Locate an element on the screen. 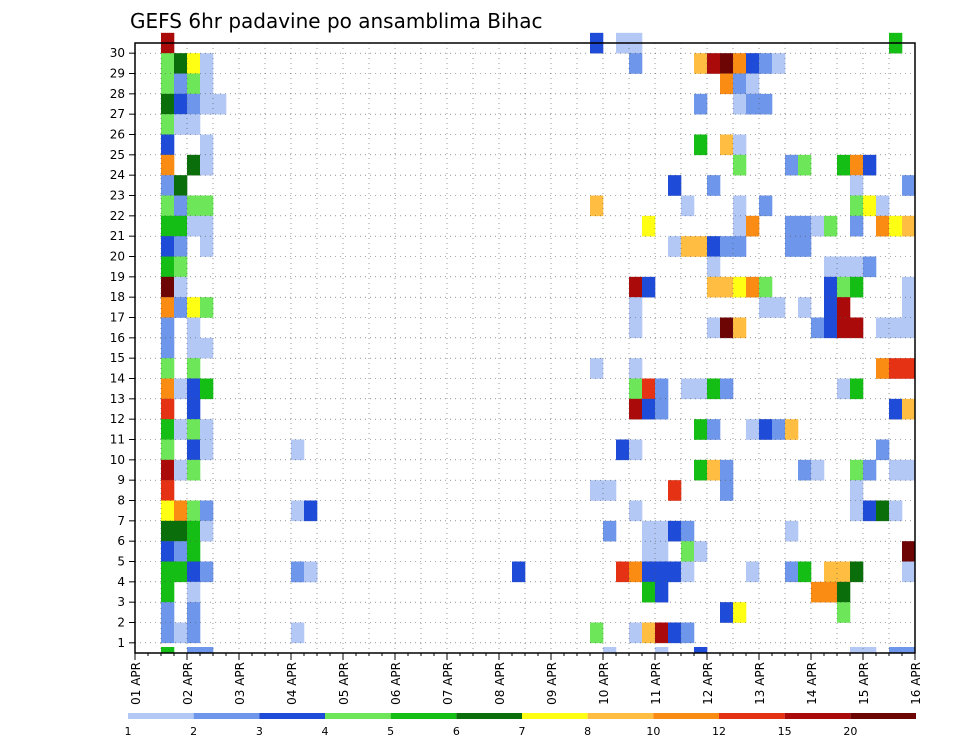 The width and height of the screenshot is (960, 742). x-tick-label: 16 APR is located at coordinates (916, 683).